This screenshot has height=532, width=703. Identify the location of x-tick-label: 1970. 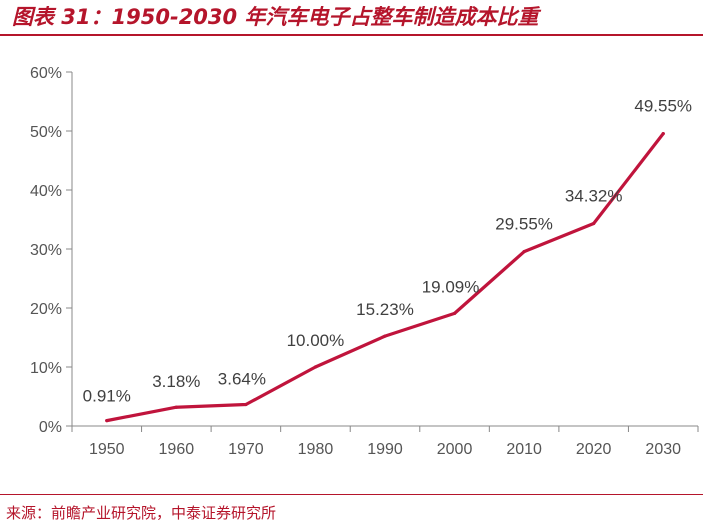
(246, 449).